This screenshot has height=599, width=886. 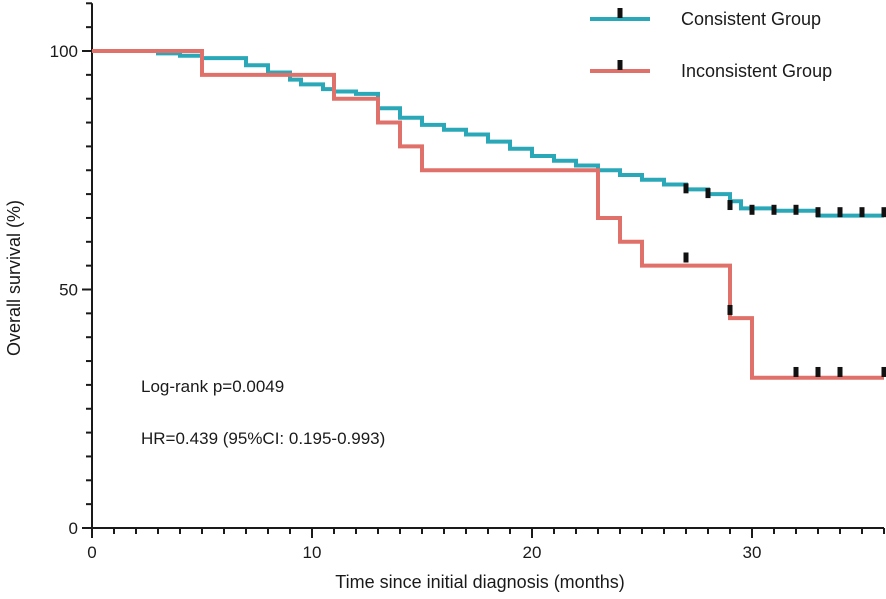 What do you see at coordinates (479, 582) in the screenshot?
I see `x-axis-title: Time since initial diagnosis (months)` at bounding box center [479, 582].